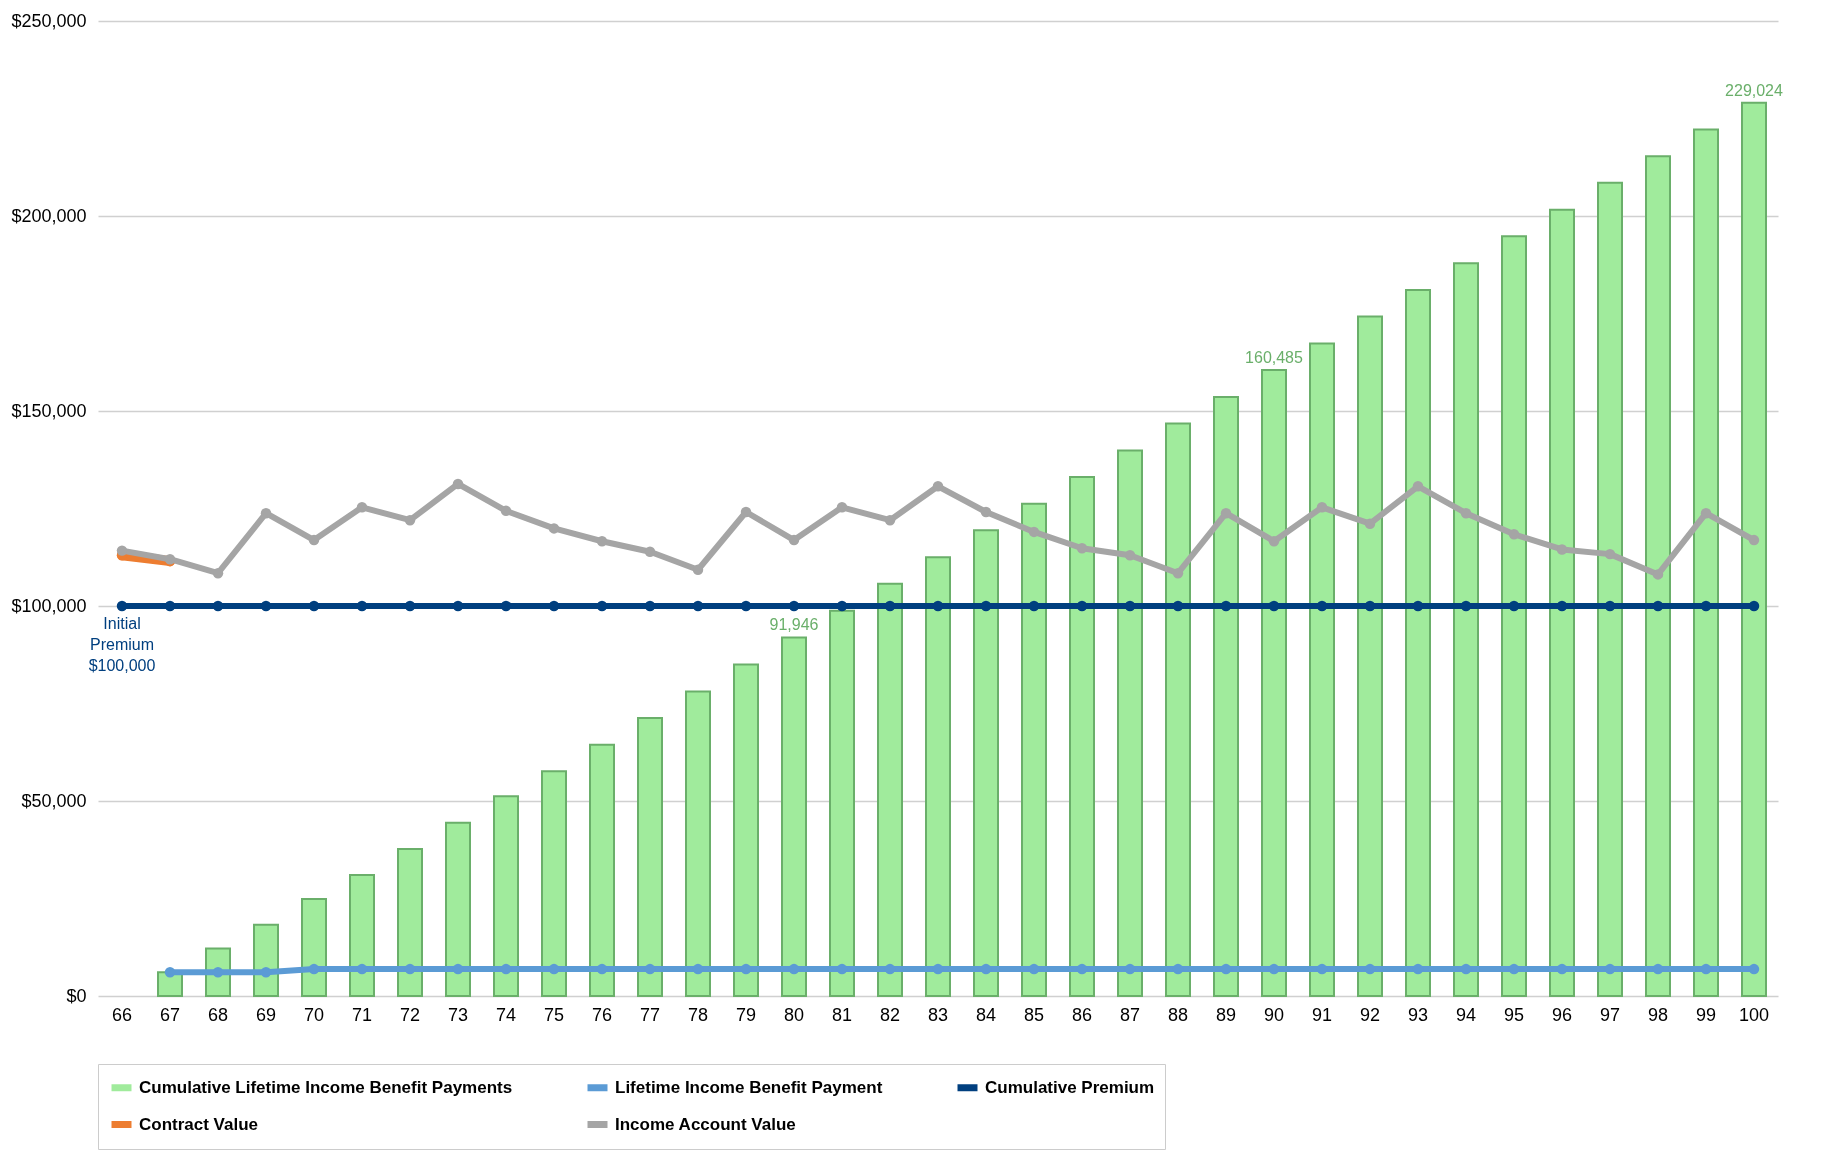 This screenshot has width=1839, height=1160. I want to click on x-tick-label: 68, so click(218, 1014).